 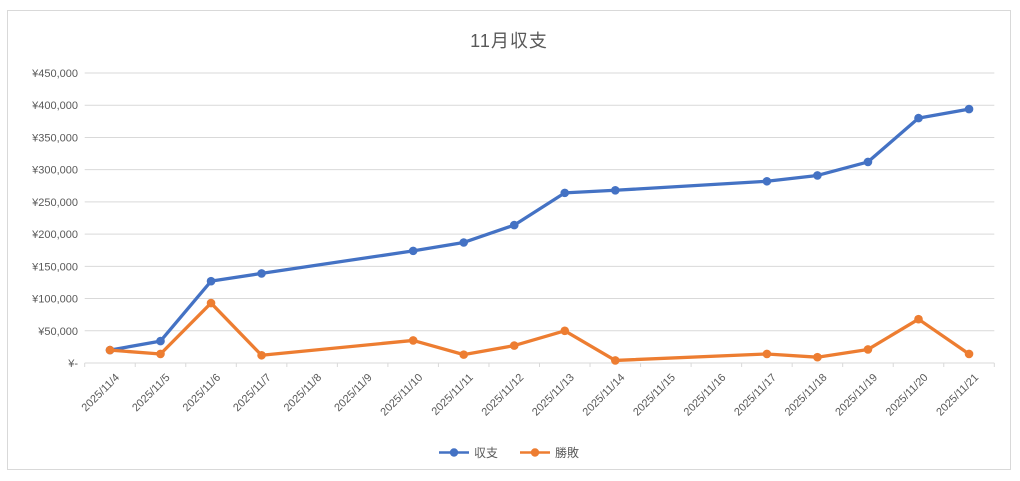 I want to click on x-axis-tick-label: 2025/11/9, so click(x=353, y=393).